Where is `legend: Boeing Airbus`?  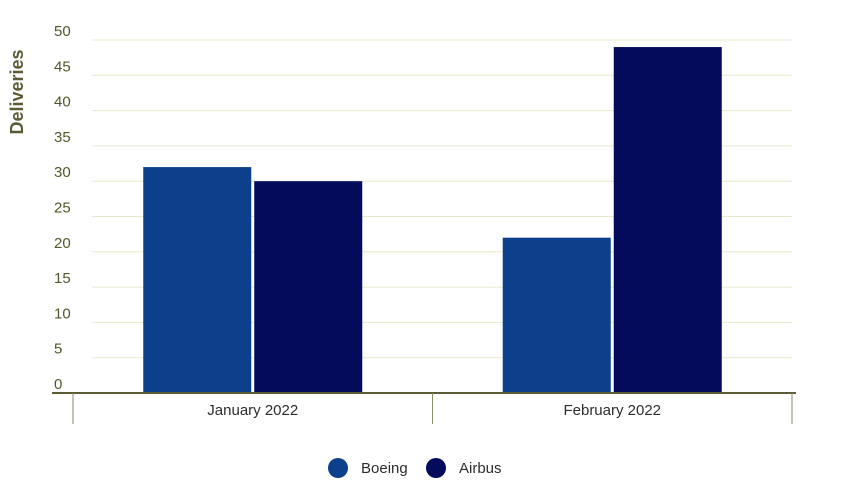
legend: Boeing Airbus is located at coordinates (415, 468).